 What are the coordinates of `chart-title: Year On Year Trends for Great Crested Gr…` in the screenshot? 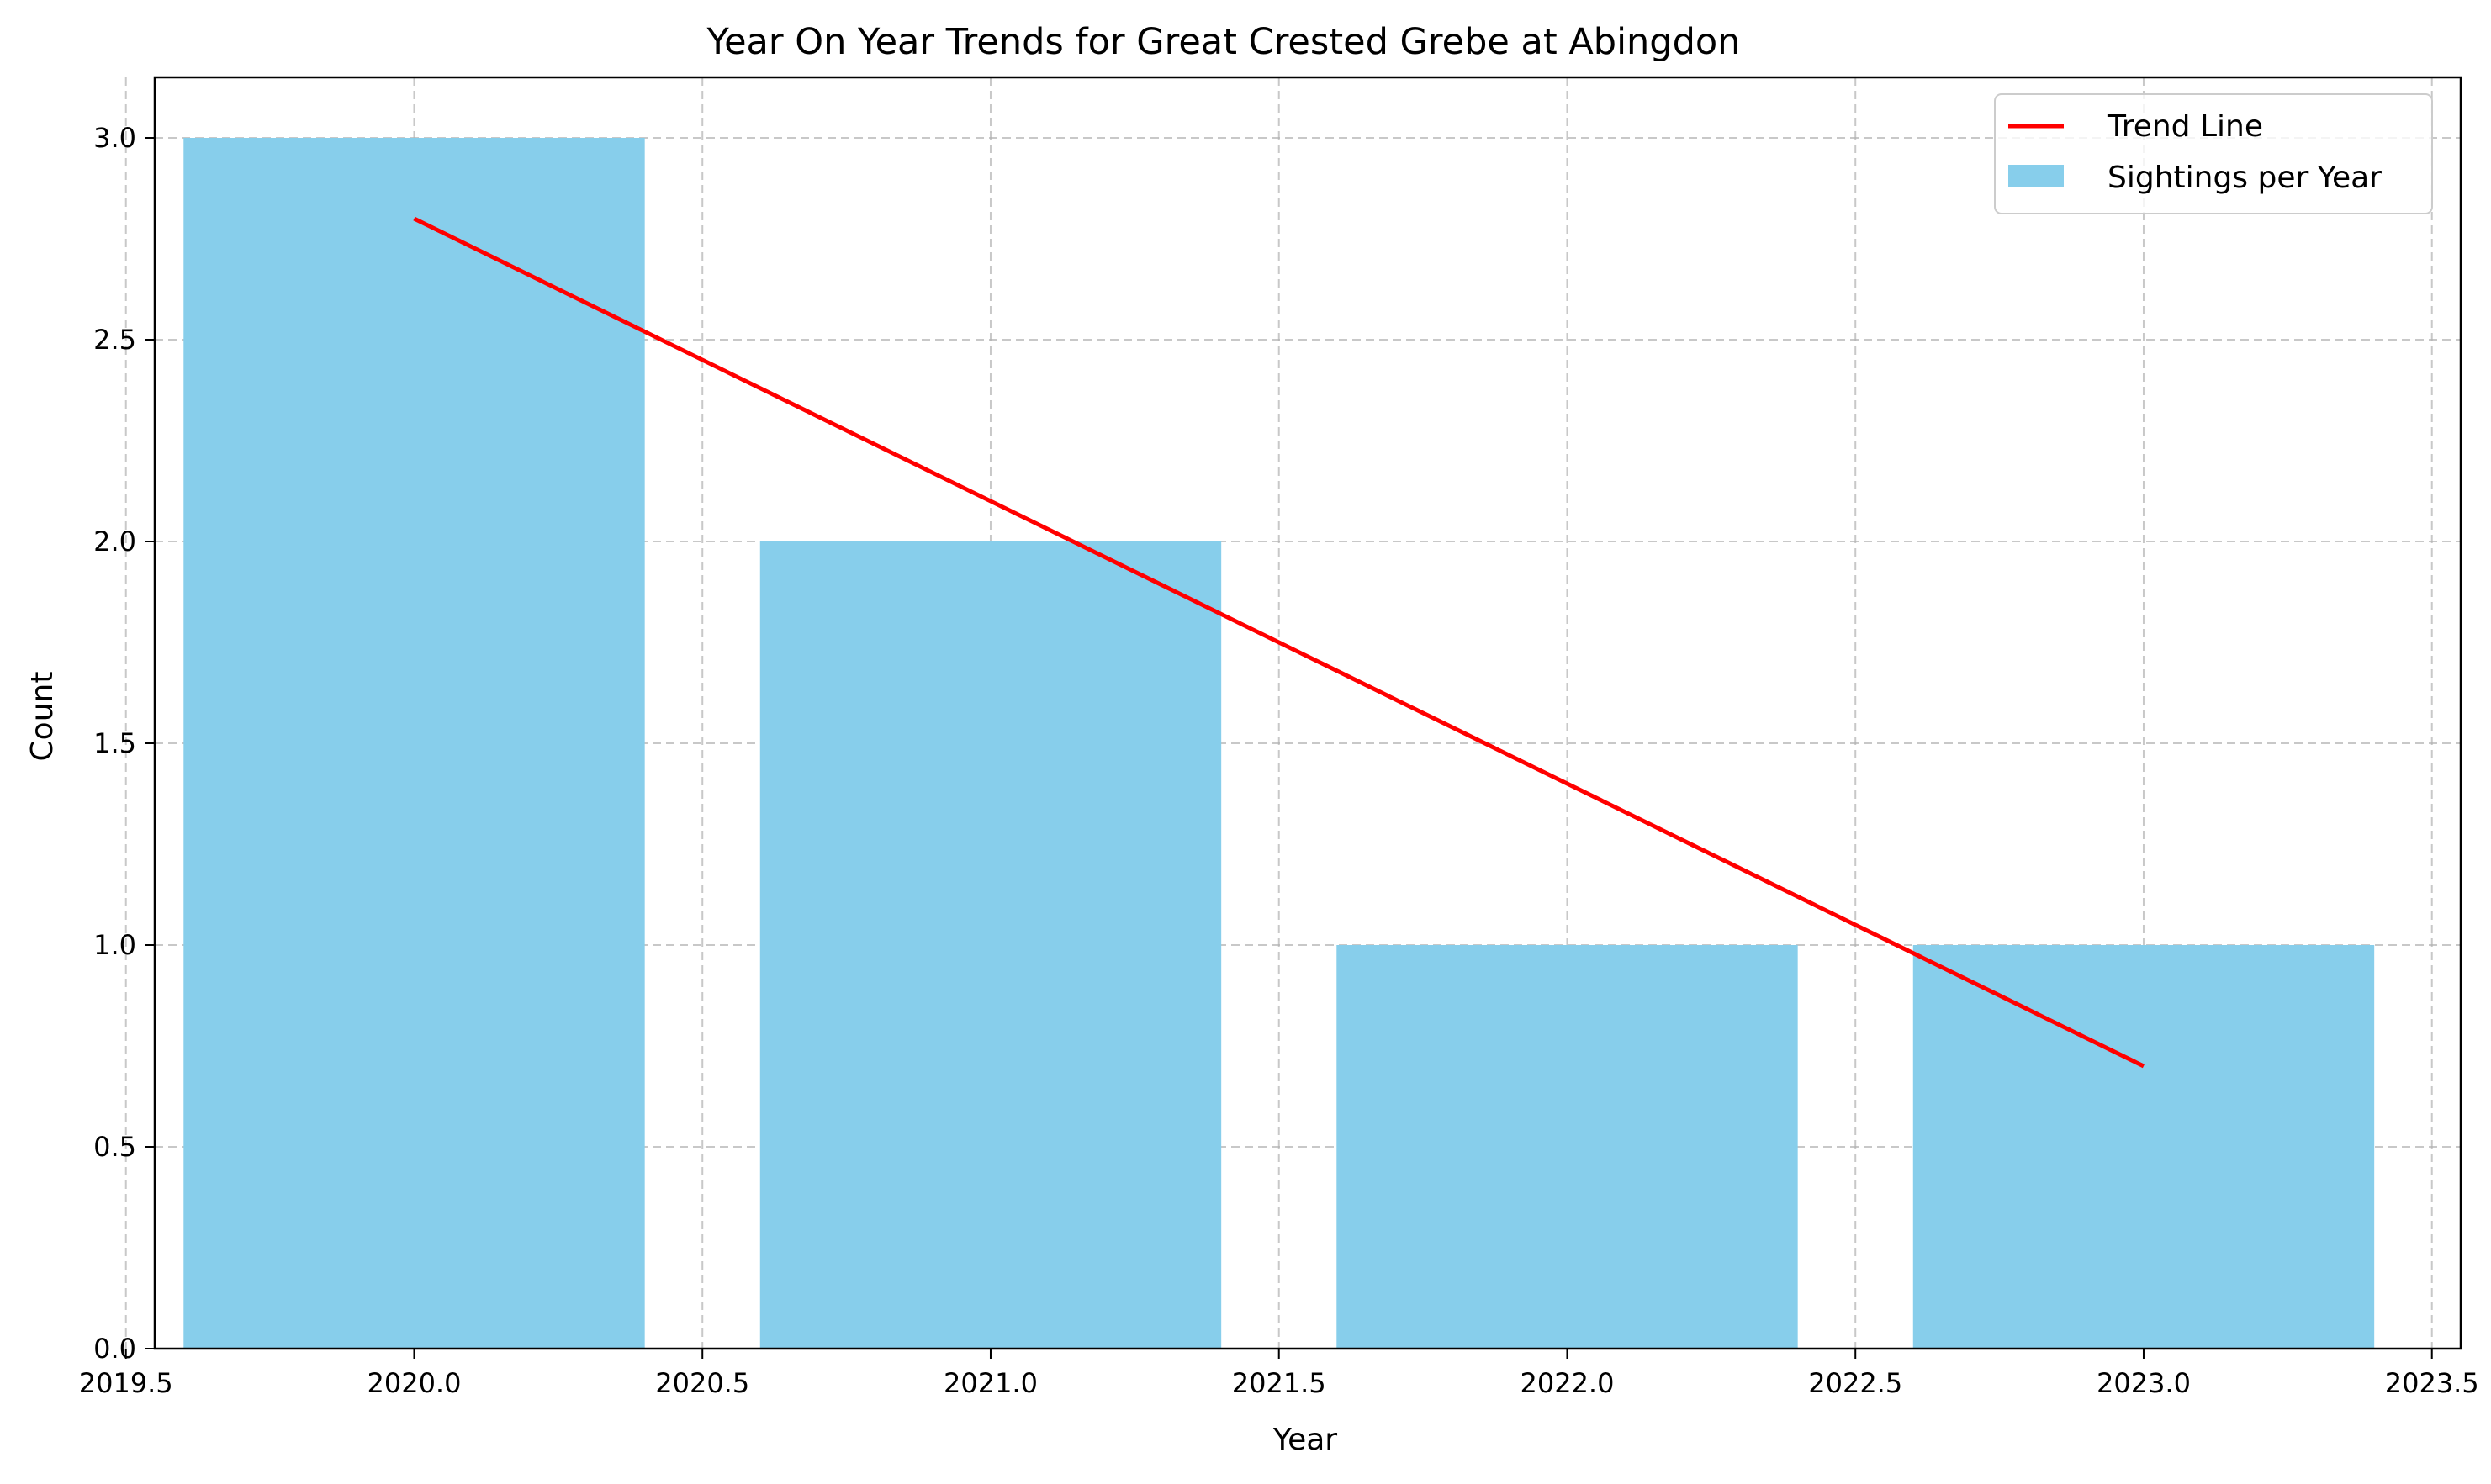 It's located at (1223, 42).